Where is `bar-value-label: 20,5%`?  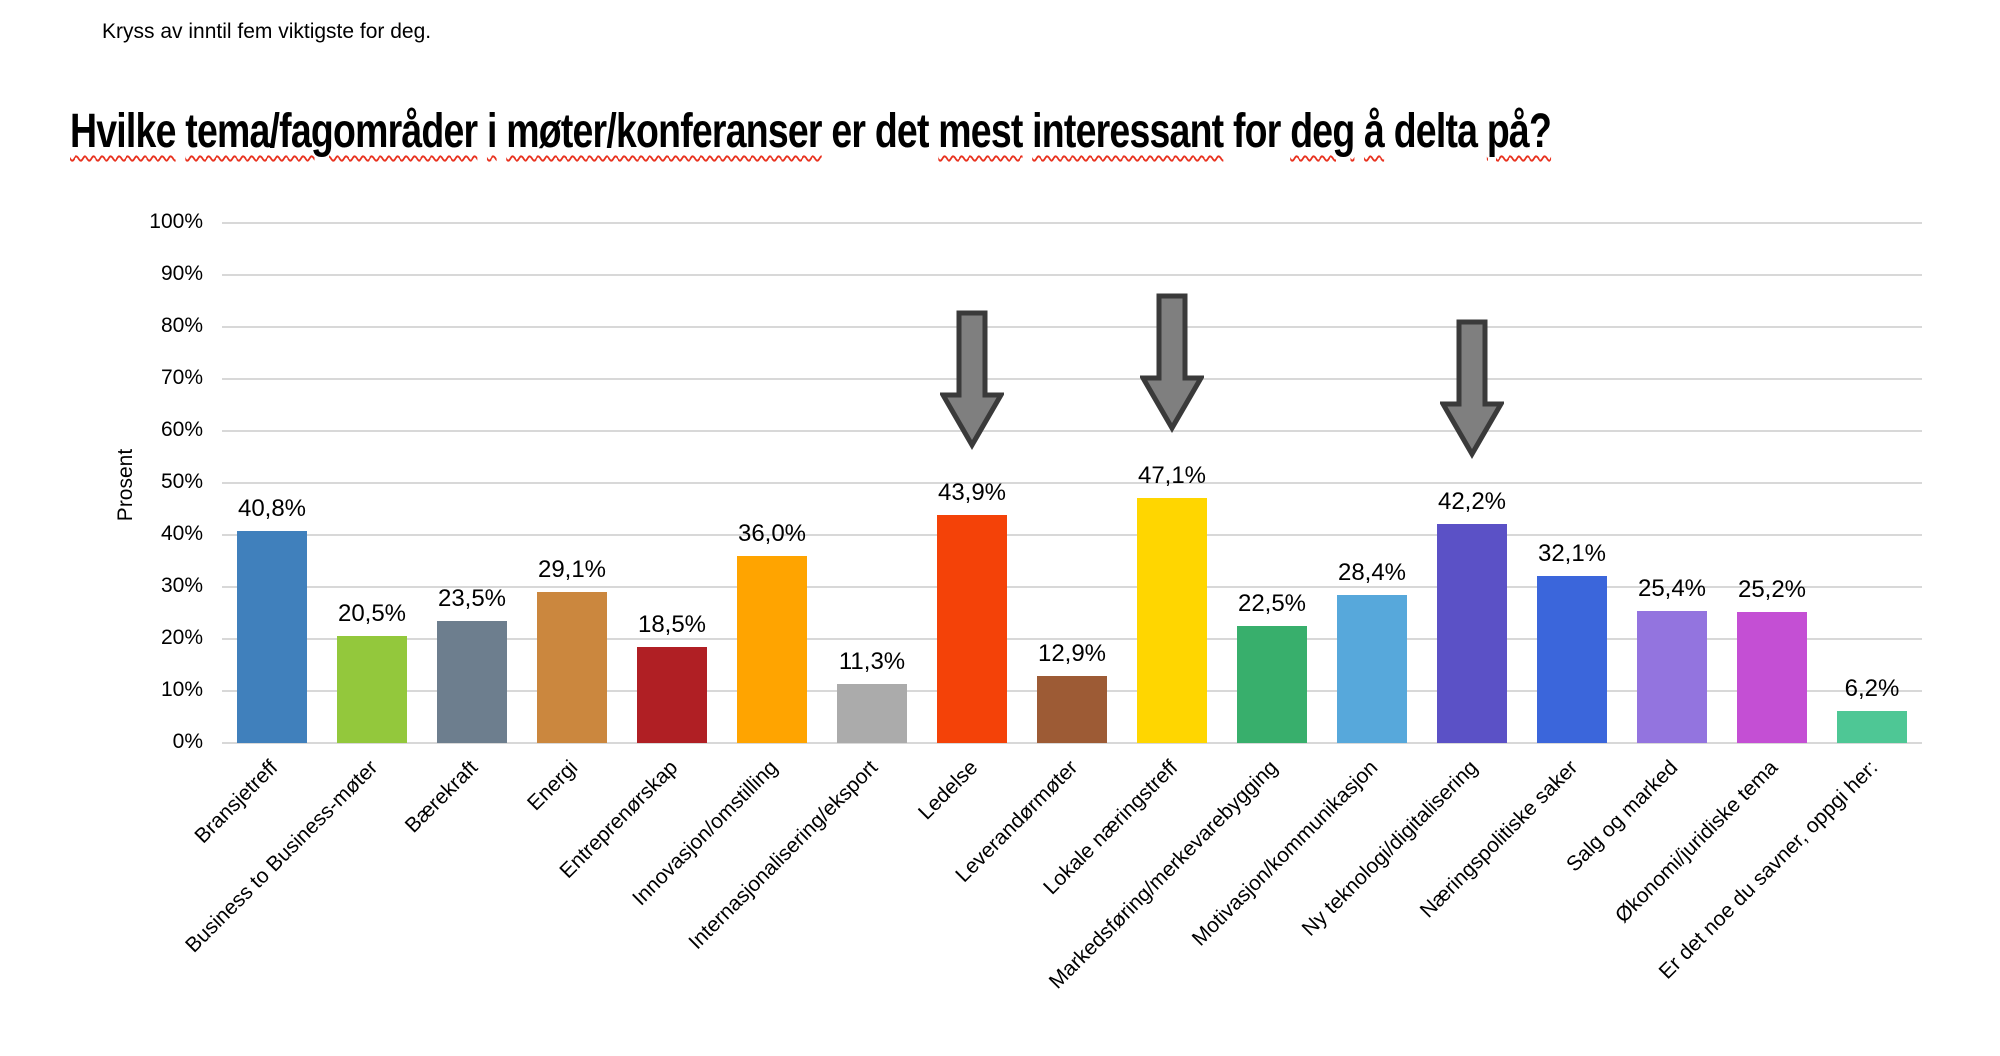
bar-value-label: 20,5% is located at coordinates (372, 614).